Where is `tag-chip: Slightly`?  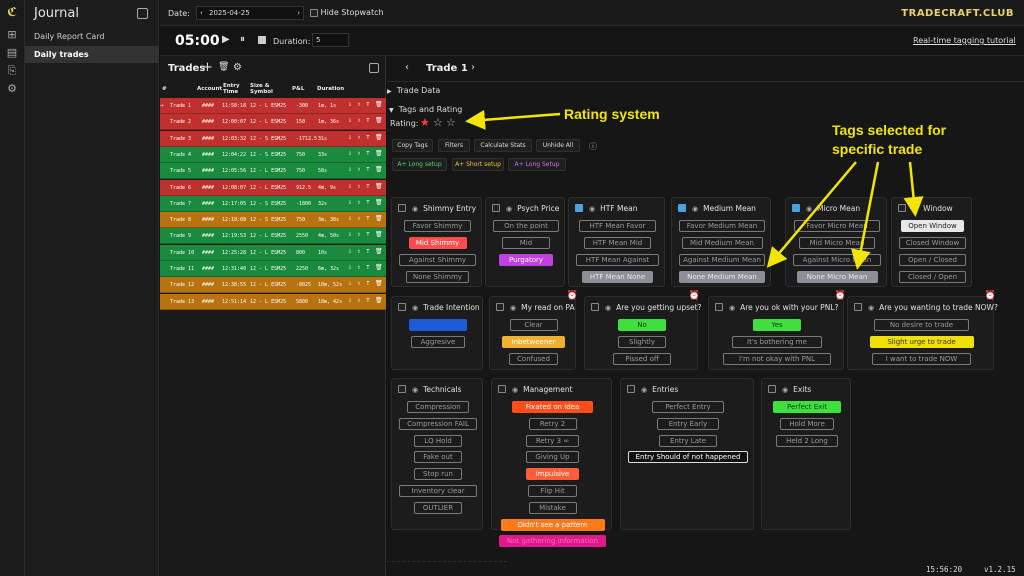
tag-chip: Slightly is located at coordinates (642, 342).